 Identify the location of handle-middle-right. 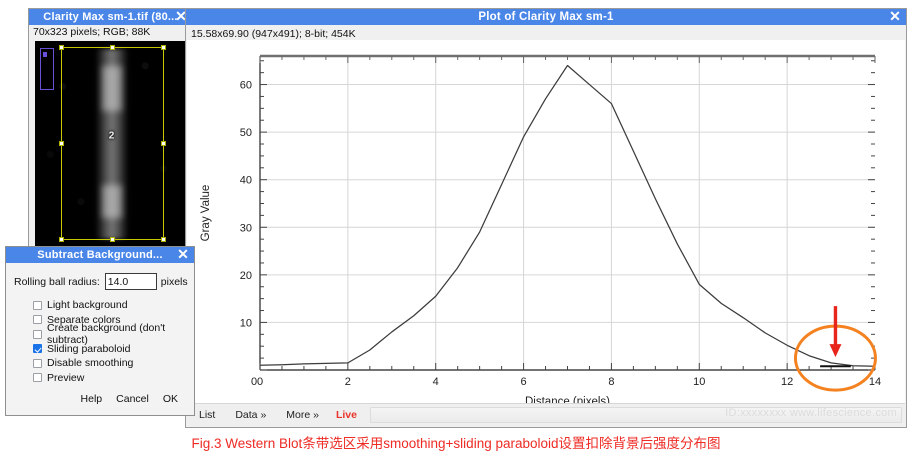
(163, 143).